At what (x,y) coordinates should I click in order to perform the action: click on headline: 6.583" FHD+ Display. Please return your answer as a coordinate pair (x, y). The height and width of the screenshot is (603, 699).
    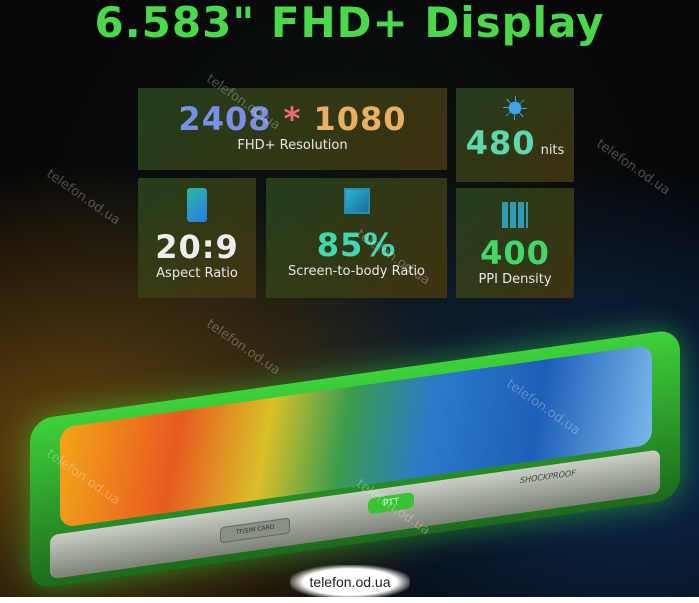
    Looking at the image, I should click on (349, 23).